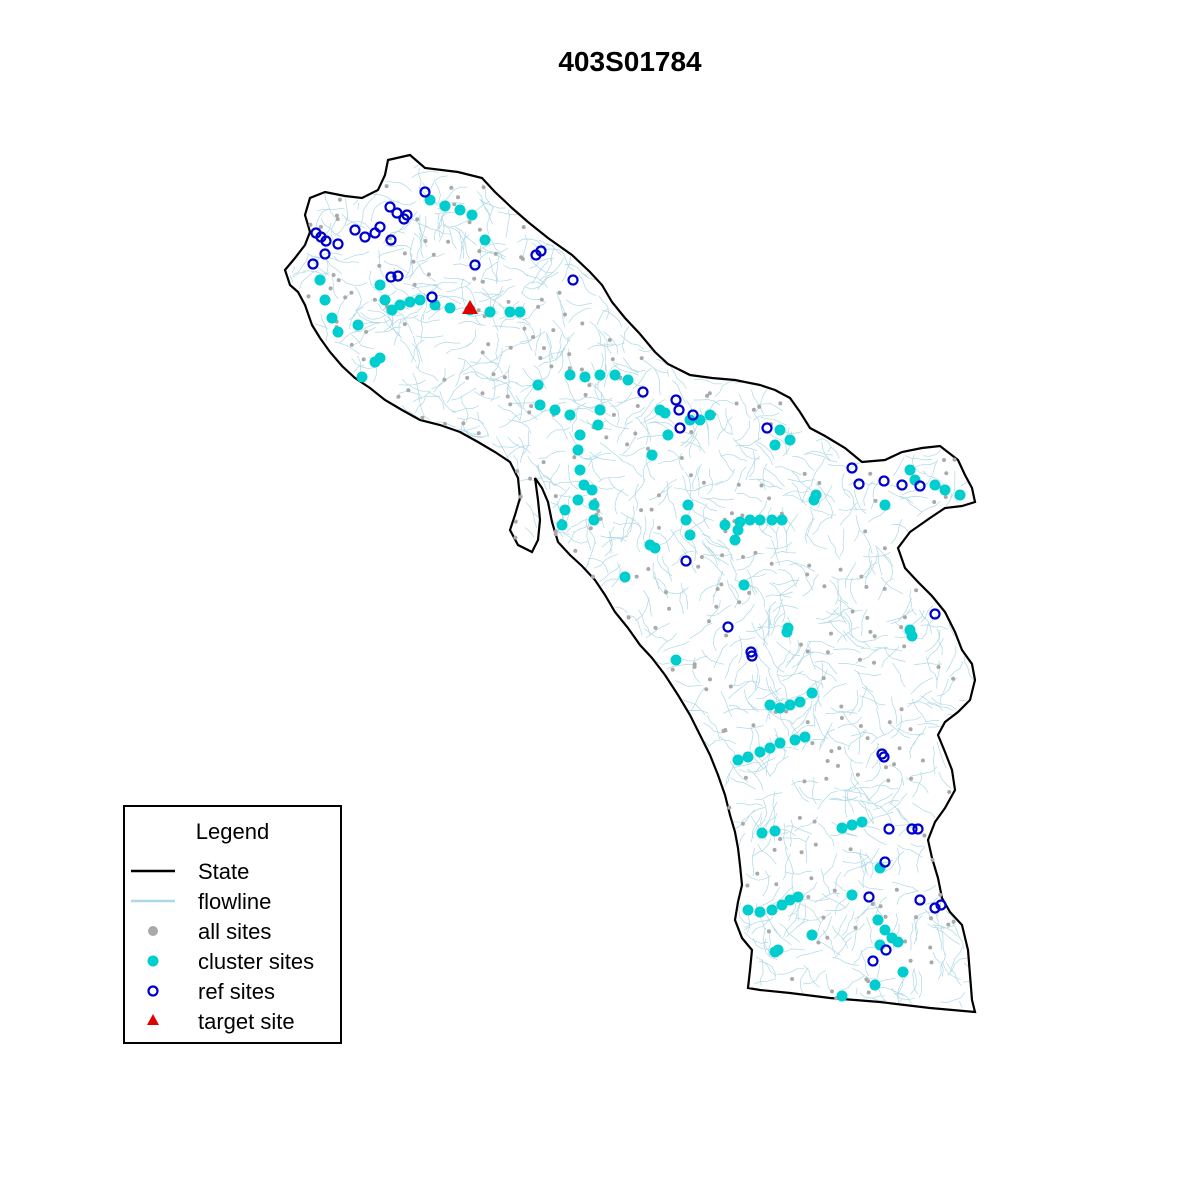 The height and width of the screenshot is (1200, 1200). What do you see at coordinates (232, 902) in the screenshot?
I see `legend-item-flowline: flowline` at bounding box center [232, 902].